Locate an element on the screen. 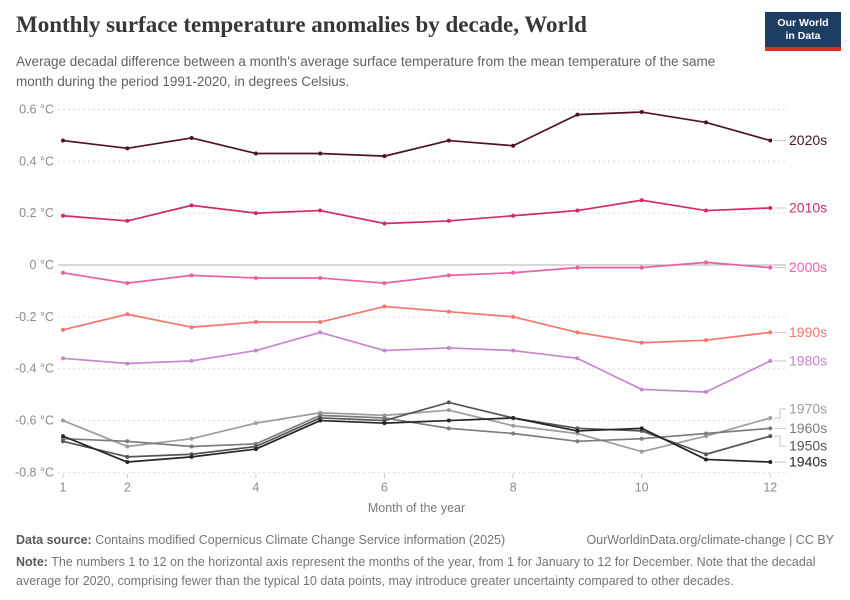 This screenshot has height=600, width=850. data-point-1970s-m4 is located at coordinates (255, 423).